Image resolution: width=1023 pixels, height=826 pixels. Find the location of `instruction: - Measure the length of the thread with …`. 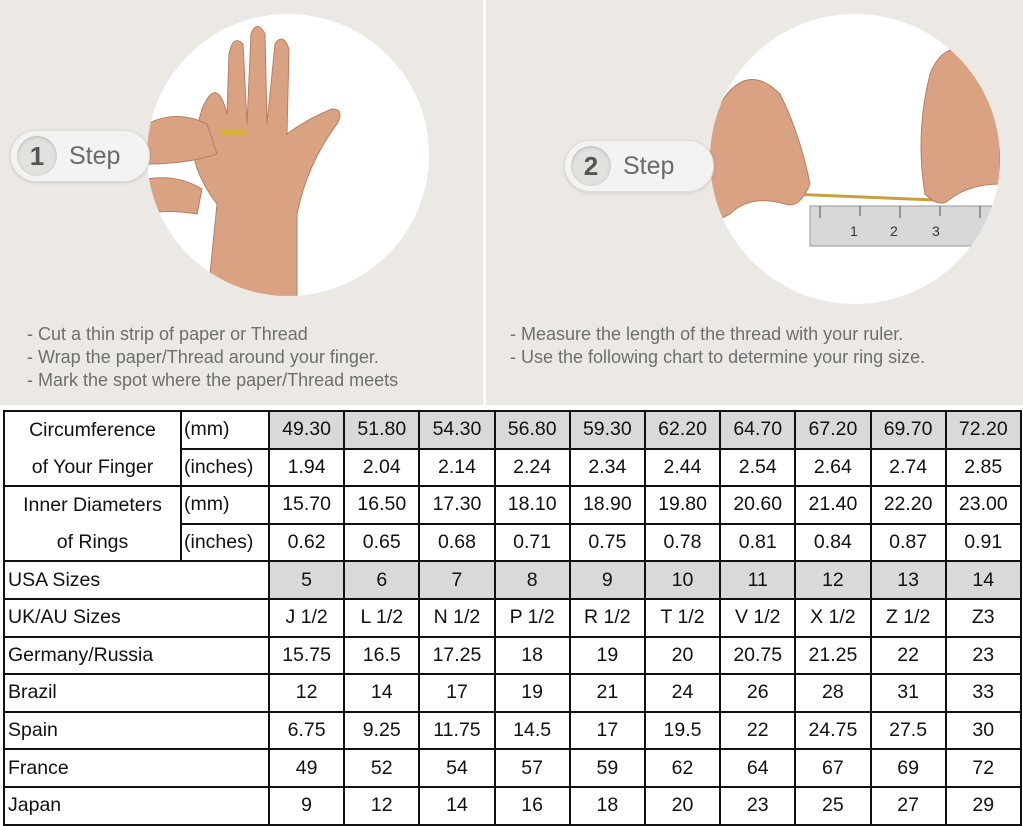

instruction: - Measure the length of the thread with … is located at coordinates (707, 334).